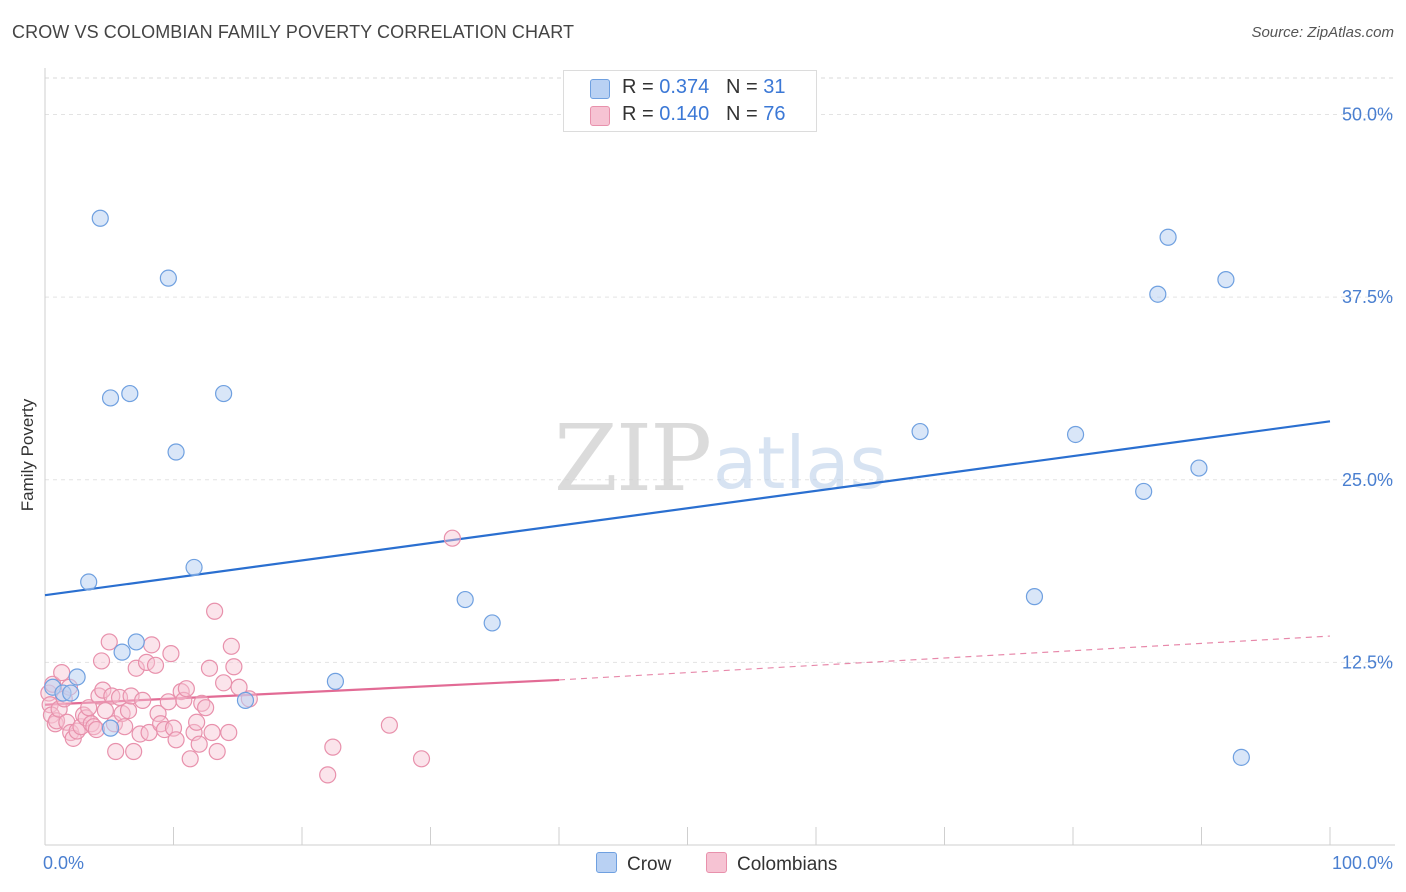  What do you see at coordinates (774, 87) in the screenshot?
I see `crow-n-value: 31` at bounding box center [774, 87].